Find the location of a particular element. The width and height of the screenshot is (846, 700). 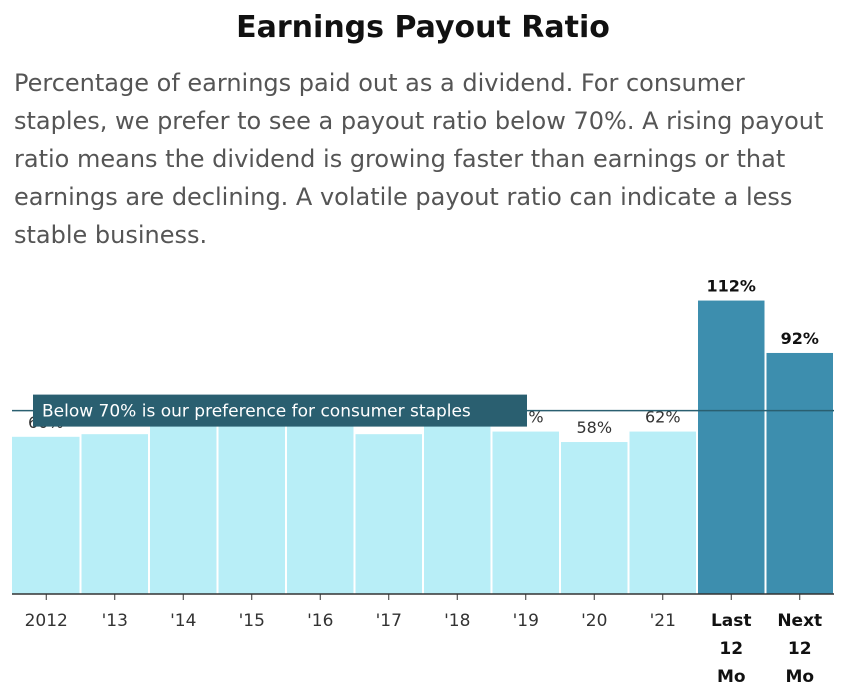

x-tick-label-9: '21 is located at coordinates (663, 621).